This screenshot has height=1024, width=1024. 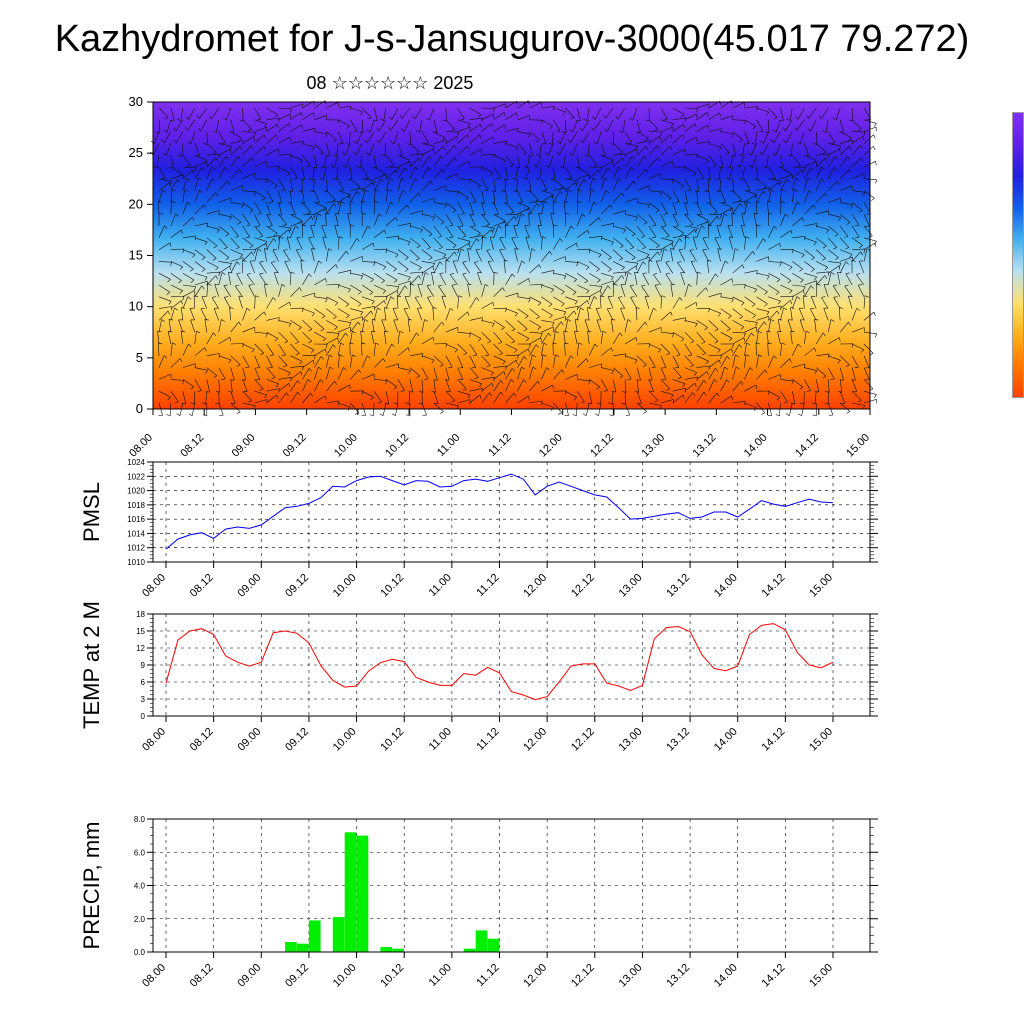 What do you see at coordinates (602, 446) in the screenshot?
I see `cross-section-x-tick-label: 12.12` at bounding box center [602, 446].